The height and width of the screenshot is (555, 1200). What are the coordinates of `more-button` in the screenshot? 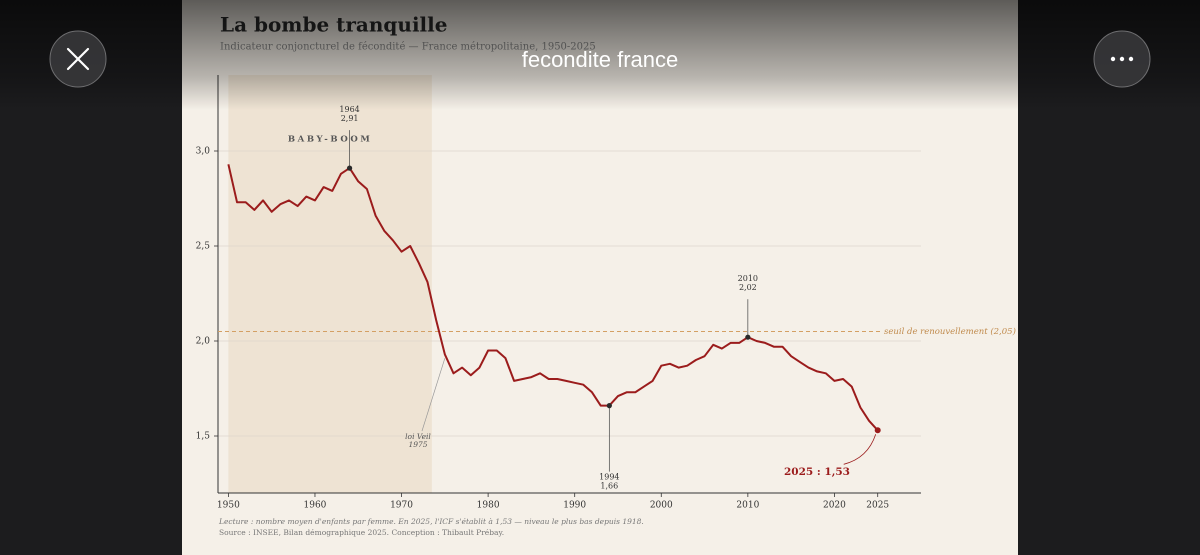 It's located at (1122, 59).